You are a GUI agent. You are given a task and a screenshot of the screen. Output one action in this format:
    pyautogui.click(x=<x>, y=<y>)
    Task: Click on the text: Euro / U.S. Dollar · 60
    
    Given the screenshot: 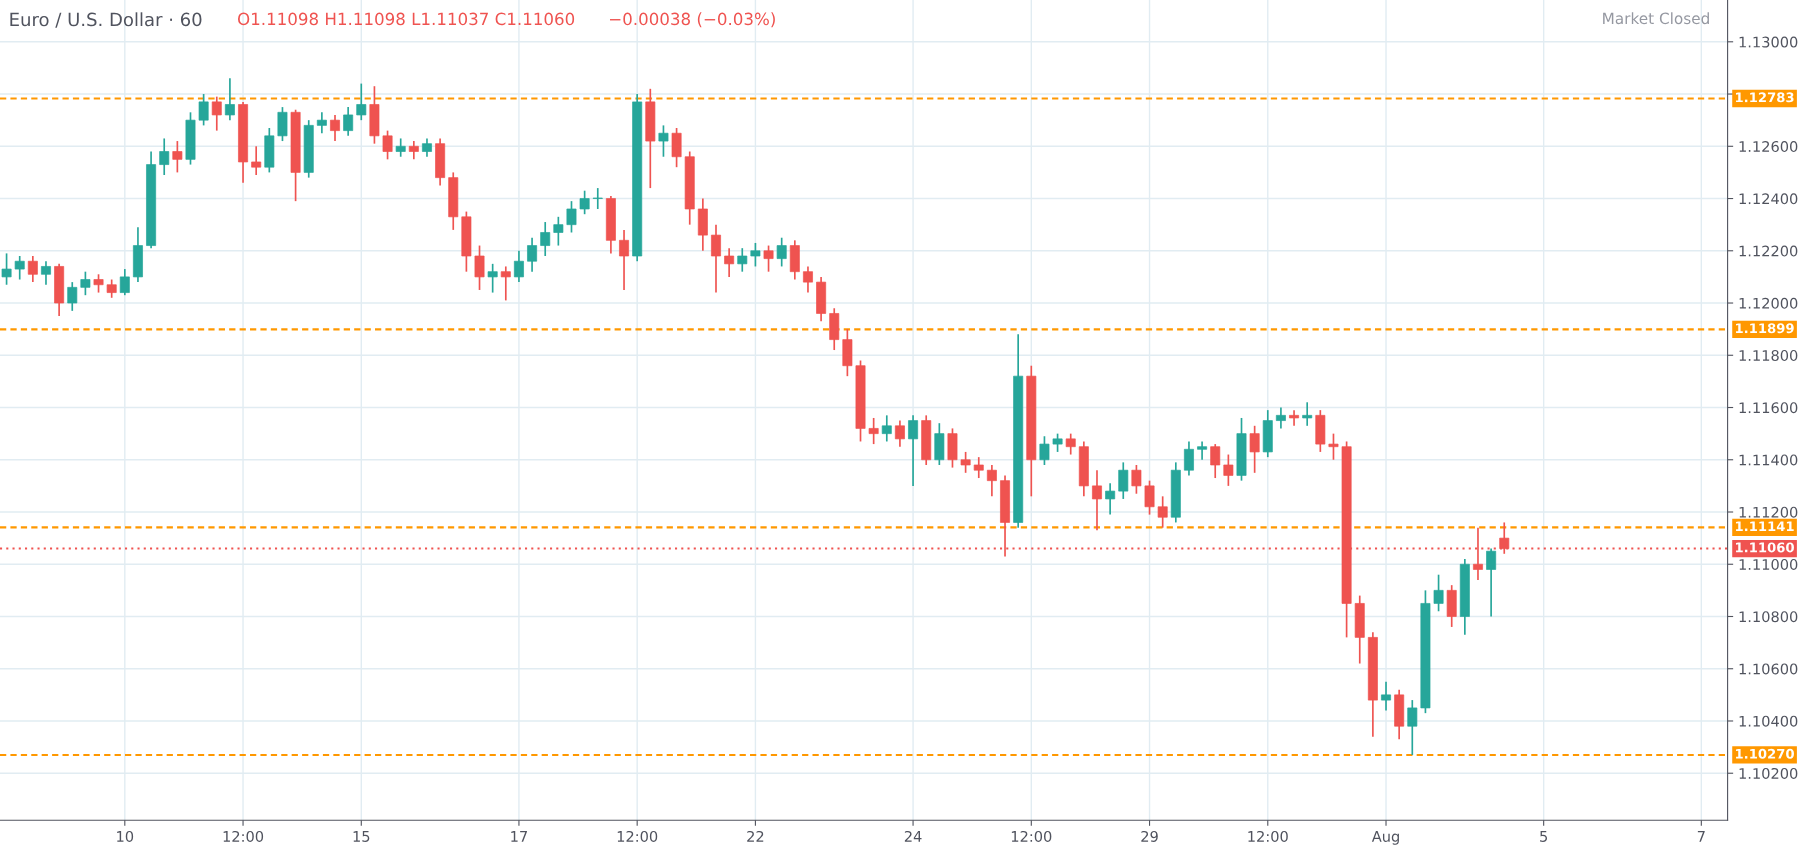 What is the action you would take?
    pyautogui.click(x=106, y=20)
    